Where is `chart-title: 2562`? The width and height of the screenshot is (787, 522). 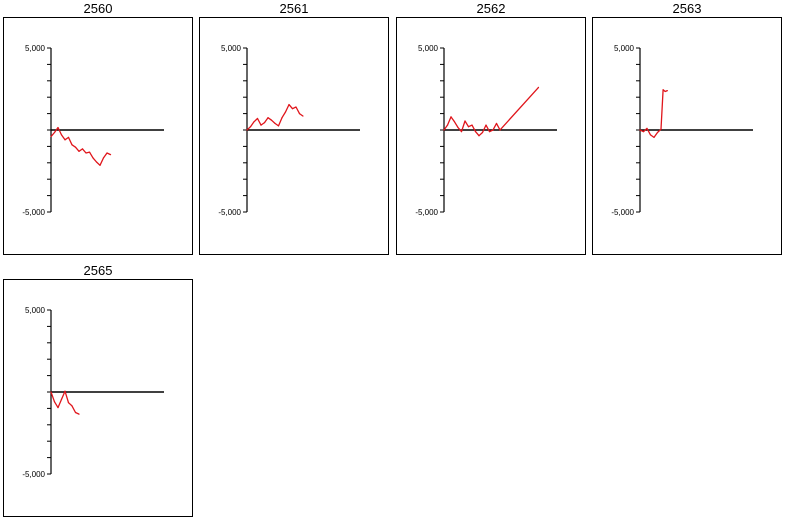 chart-title: 2562 is located at coordinates (491, 8).